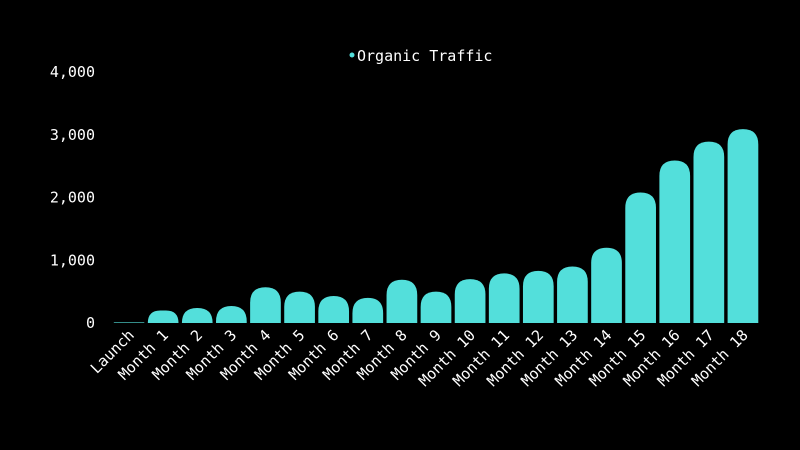 The width and height of the screenshot is (800, 450). Describe the element at coordinates (90, 323) in the screenshot. I see `y-tick-label: 0` at that location.